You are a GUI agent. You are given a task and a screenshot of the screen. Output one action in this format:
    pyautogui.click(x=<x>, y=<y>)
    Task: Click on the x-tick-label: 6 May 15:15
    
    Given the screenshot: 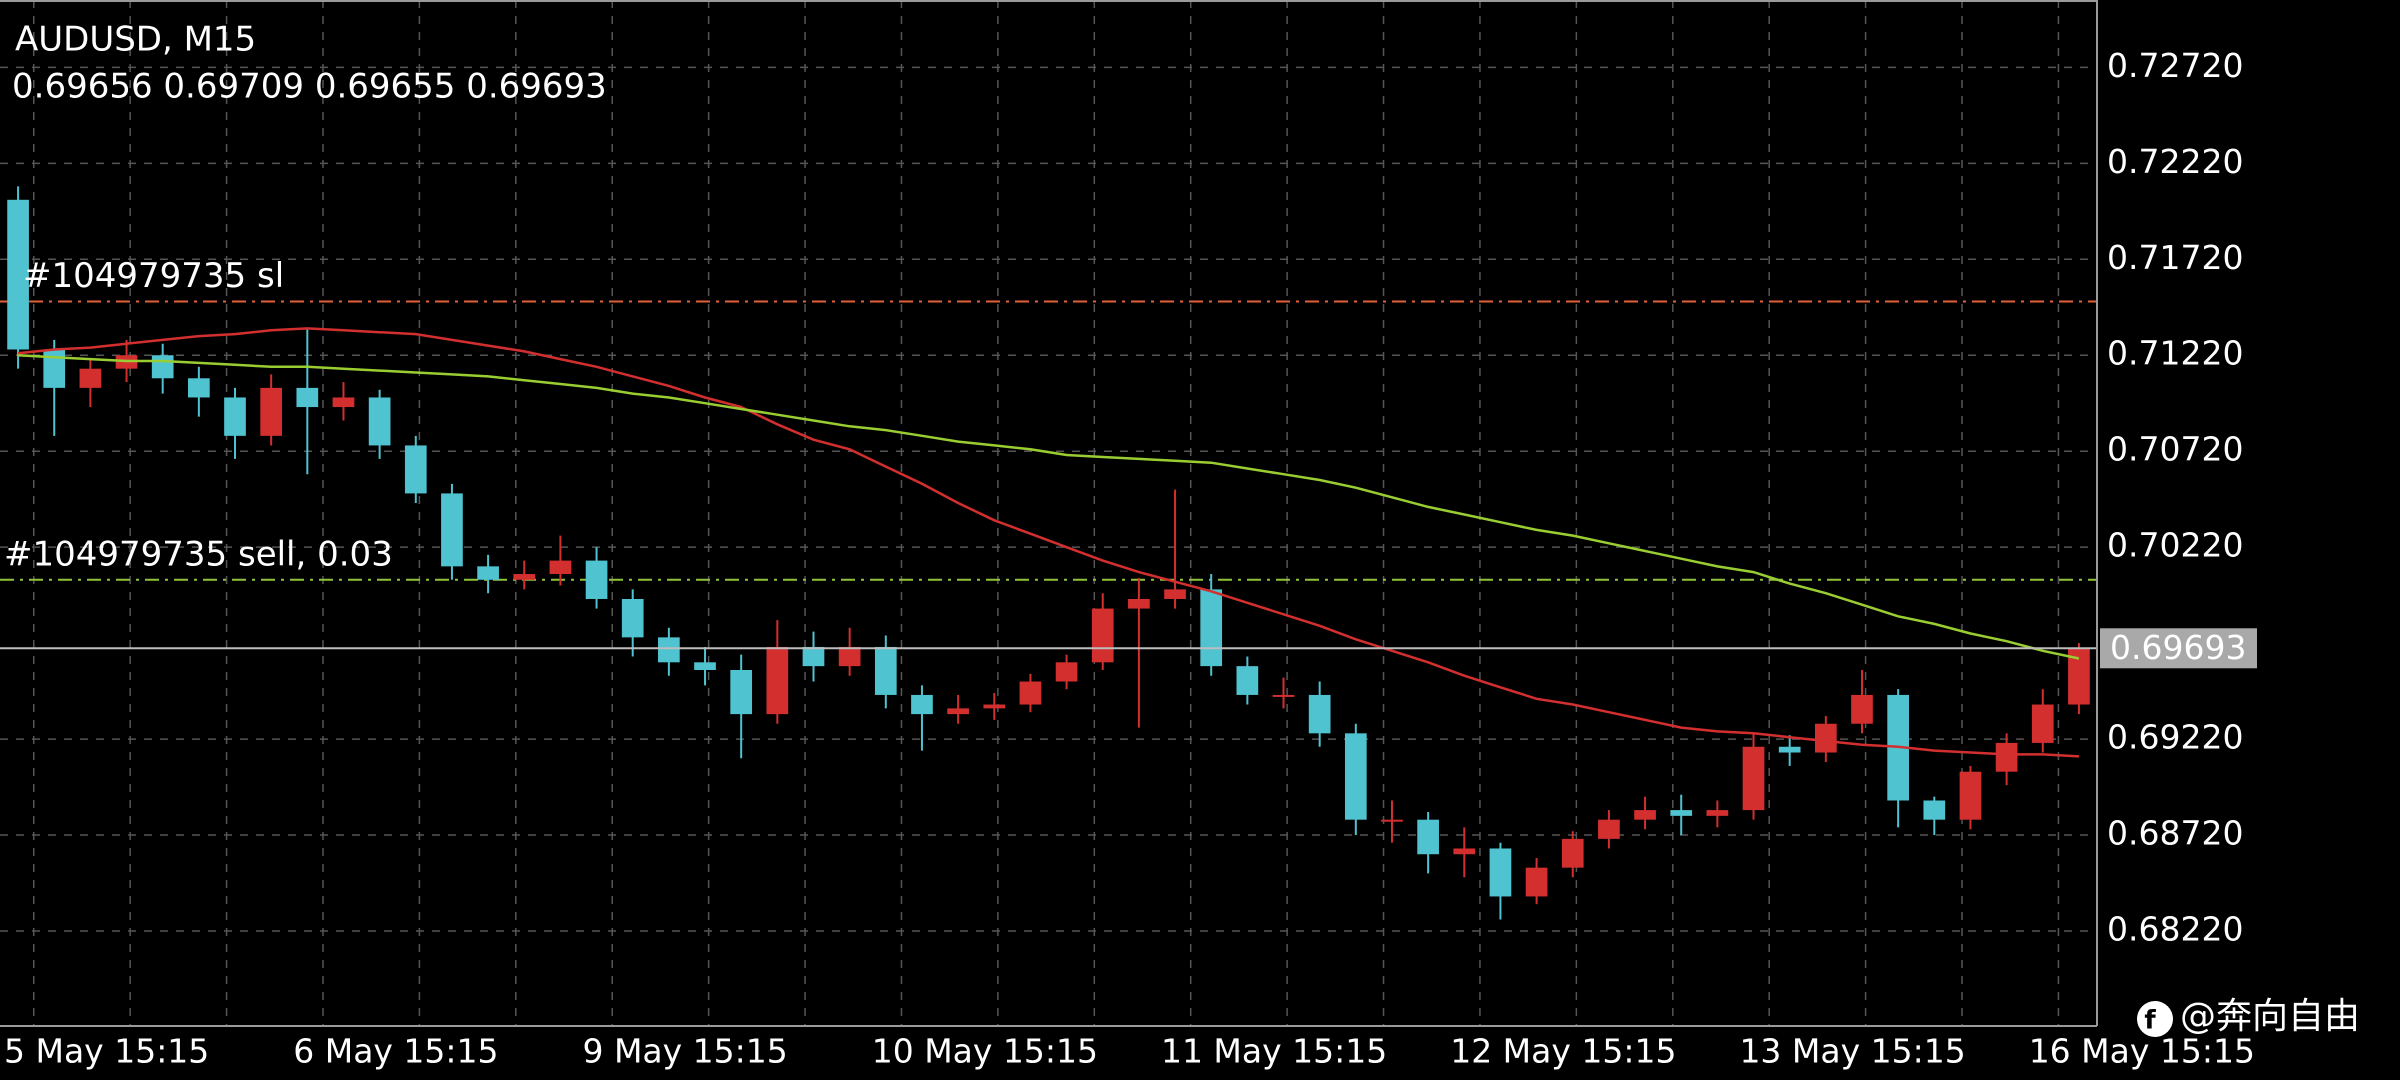 What is the action you would take?
    pyautogui.click(x=395, y=1051)
    